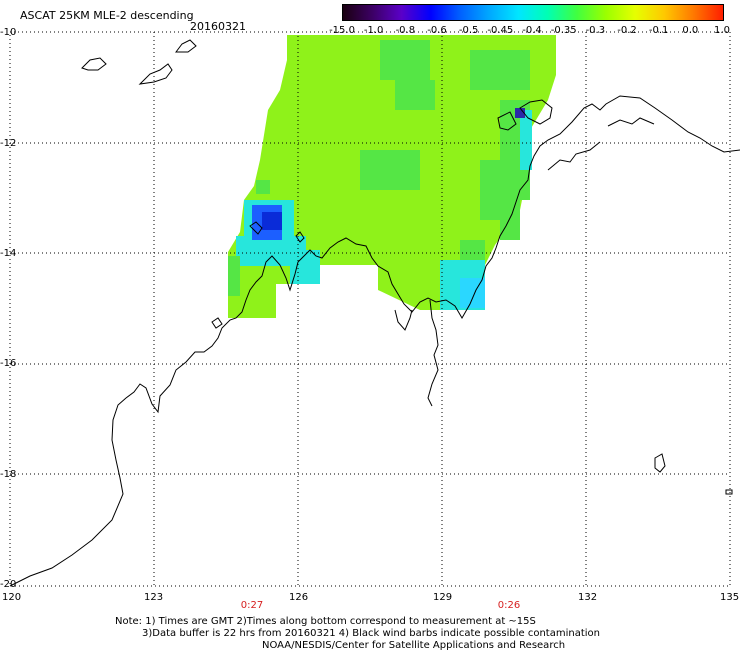 Image resolution: width=740 pixels, height=651 pixels. Describe the element at coordinates (12, 597) in the screenshot. I see `lon-label: 120` at that location.